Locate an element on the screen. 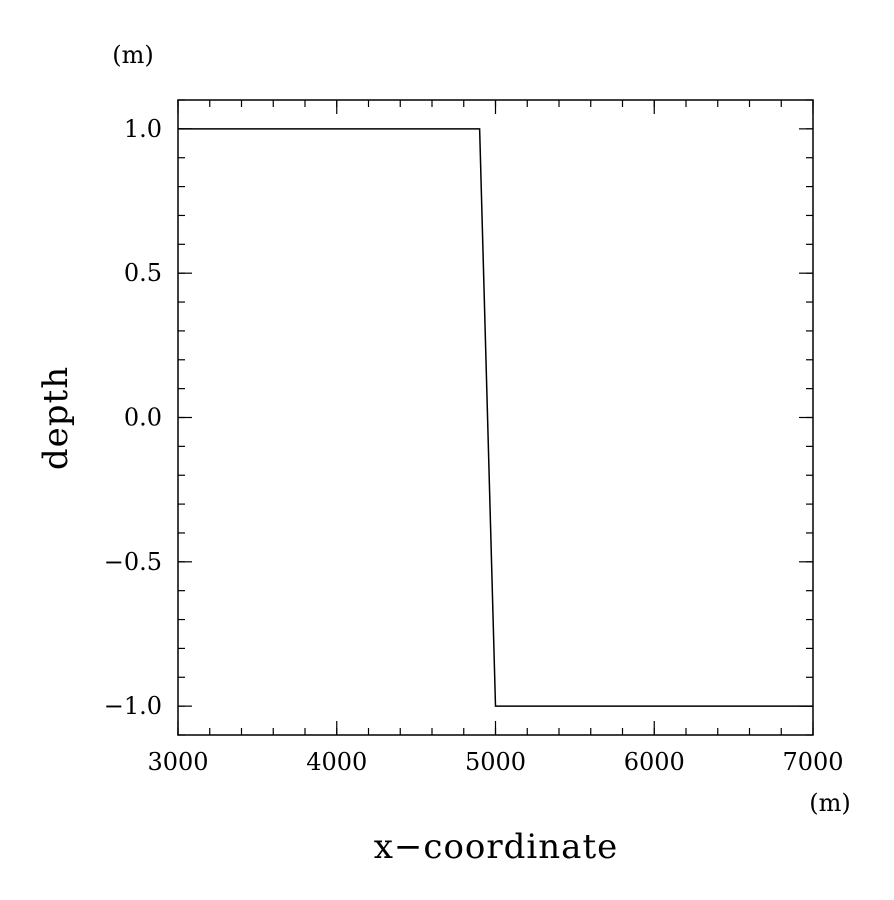  y-tick-label: −0.5 is located at coordinates (133, 562).